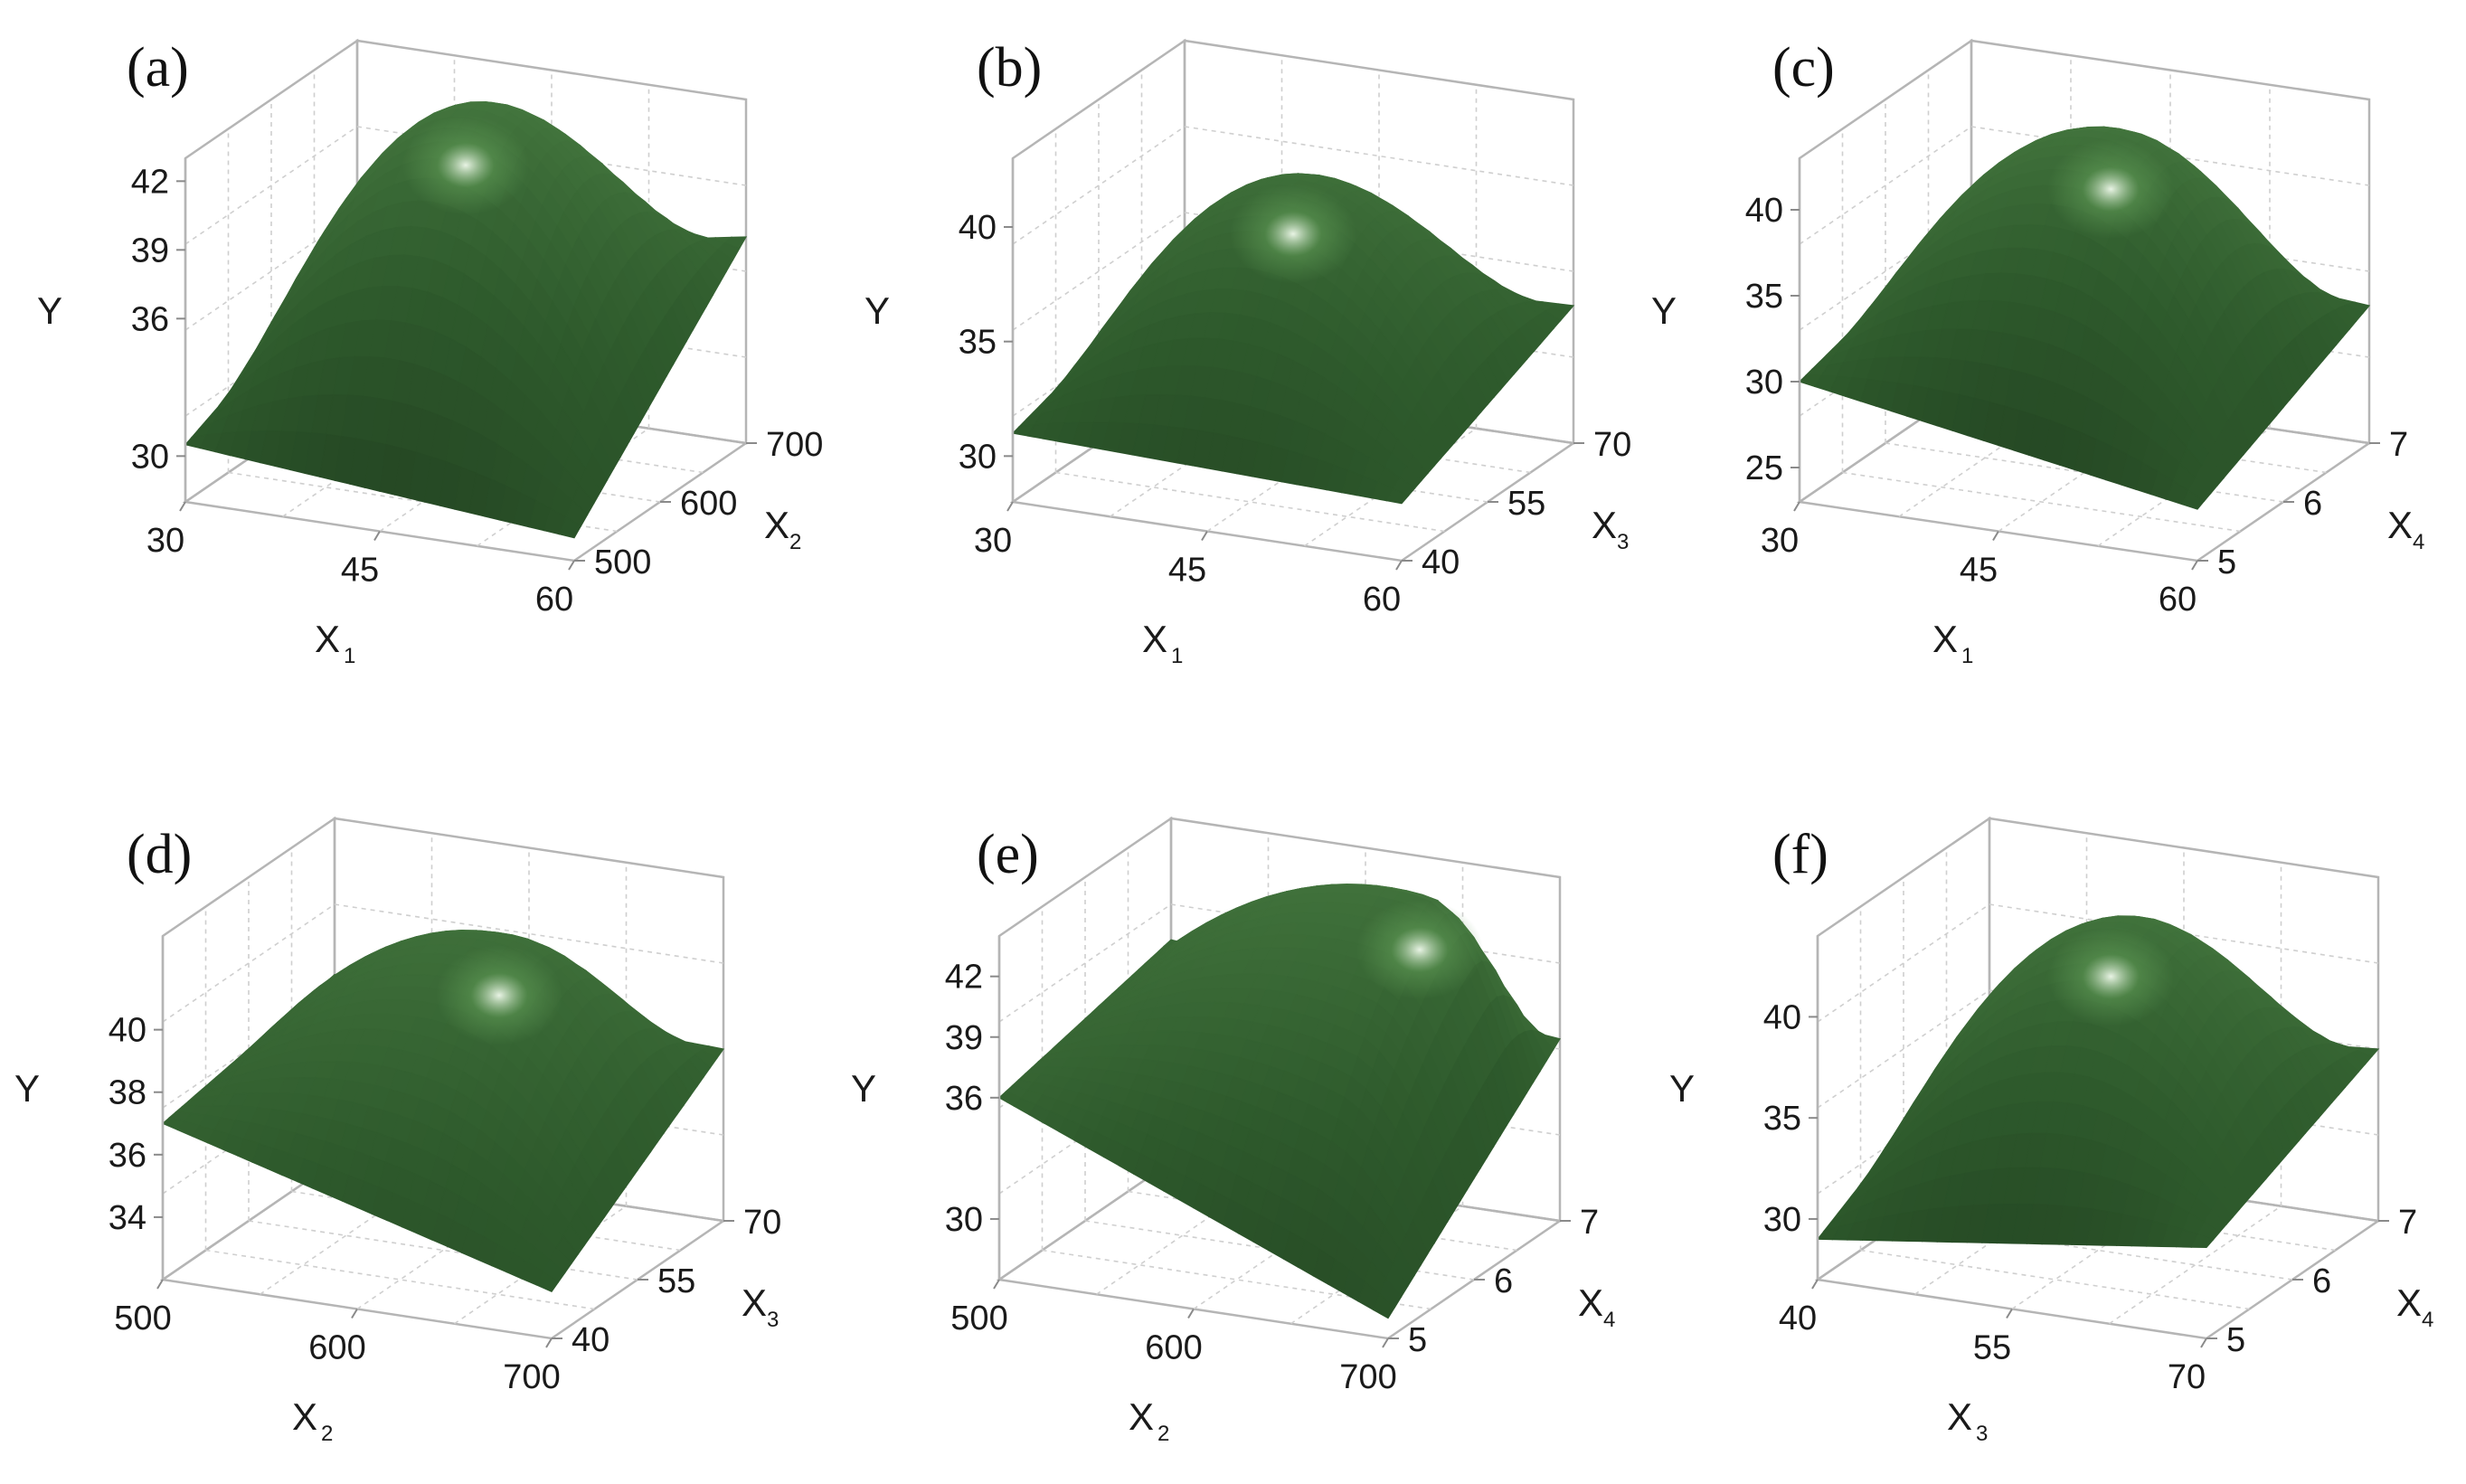 The height and width of the screenshot is (1484, 2466). Describe the element at coordinates (127, 1218) in the screenshot. I see `z-tick-label: 34` at that location.